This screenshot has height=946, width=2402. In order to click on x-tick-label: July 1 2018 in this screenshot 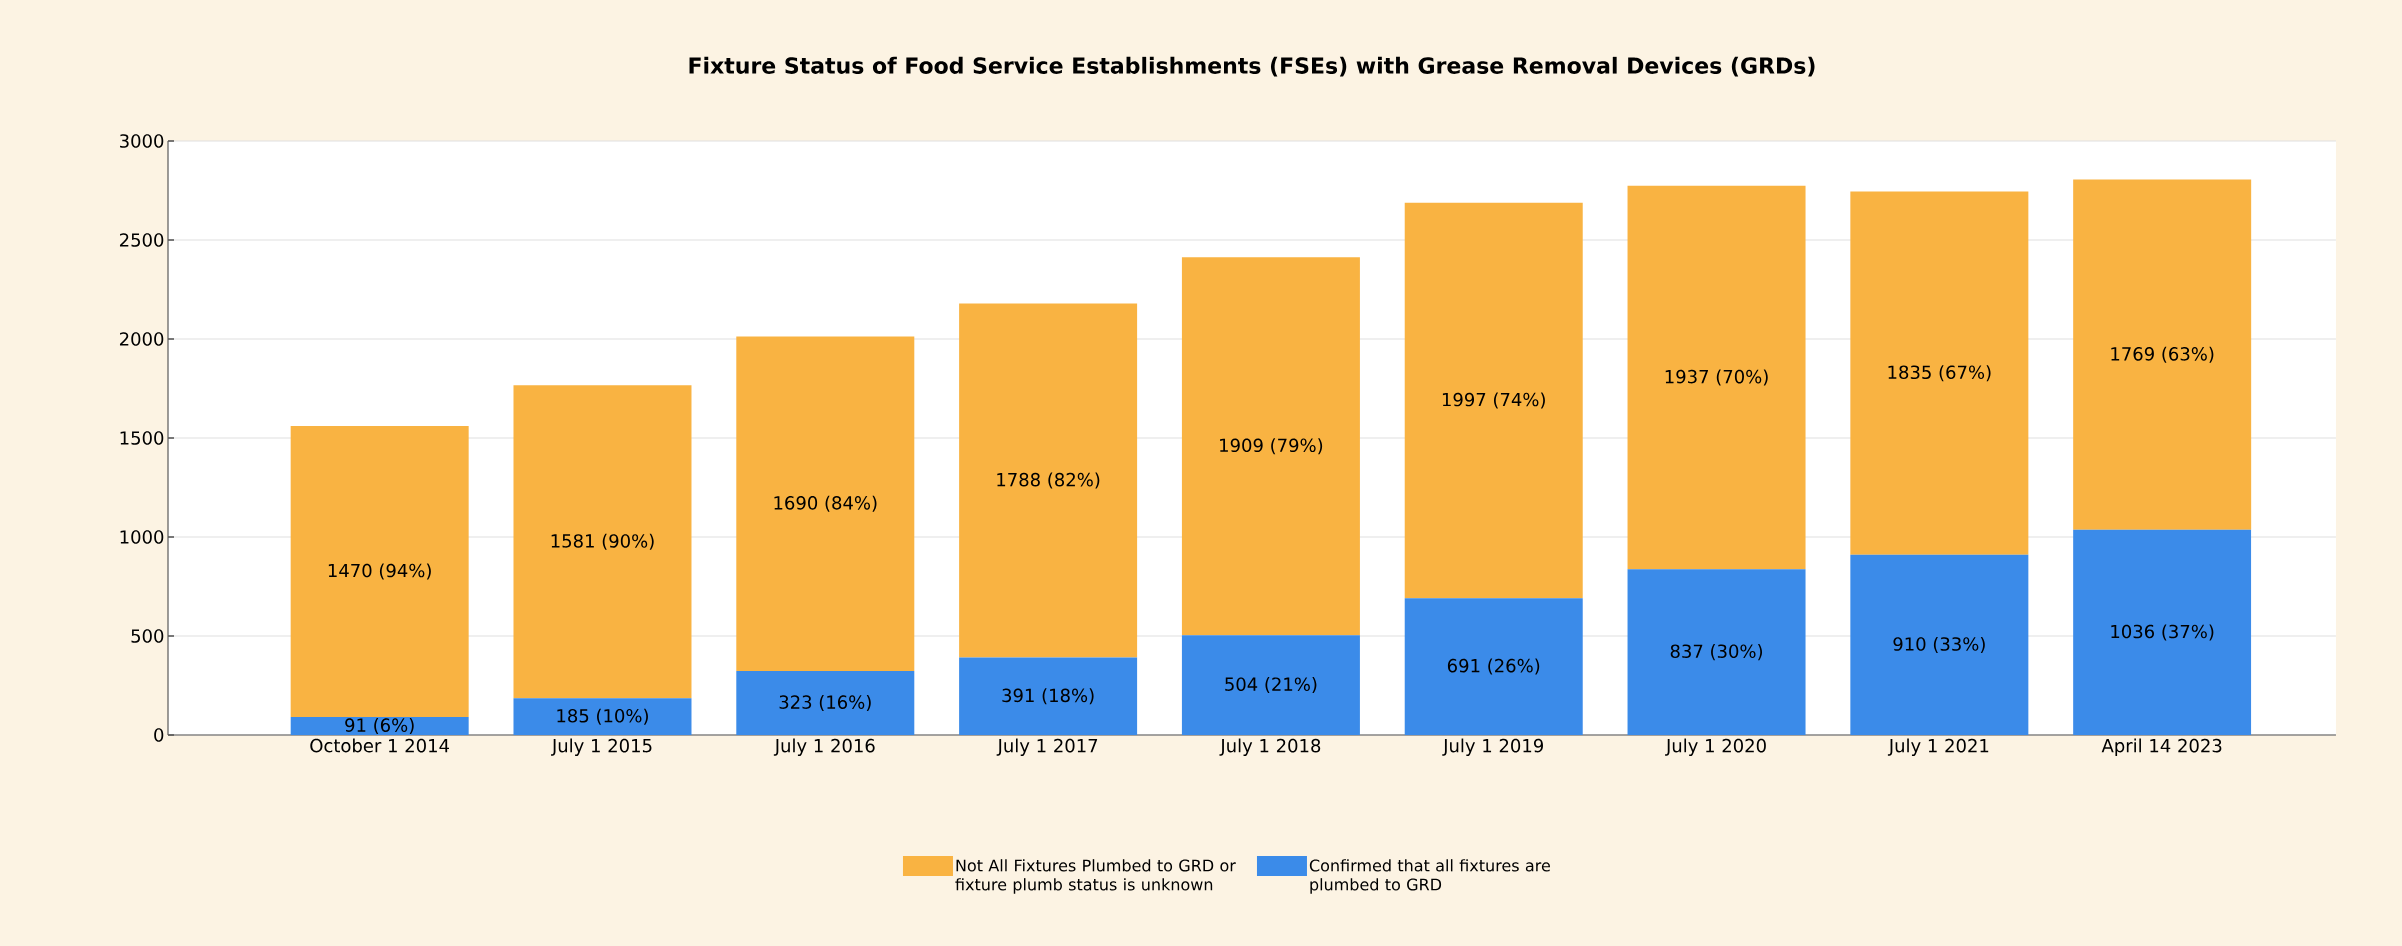, I will do `click(1270, 747)`.